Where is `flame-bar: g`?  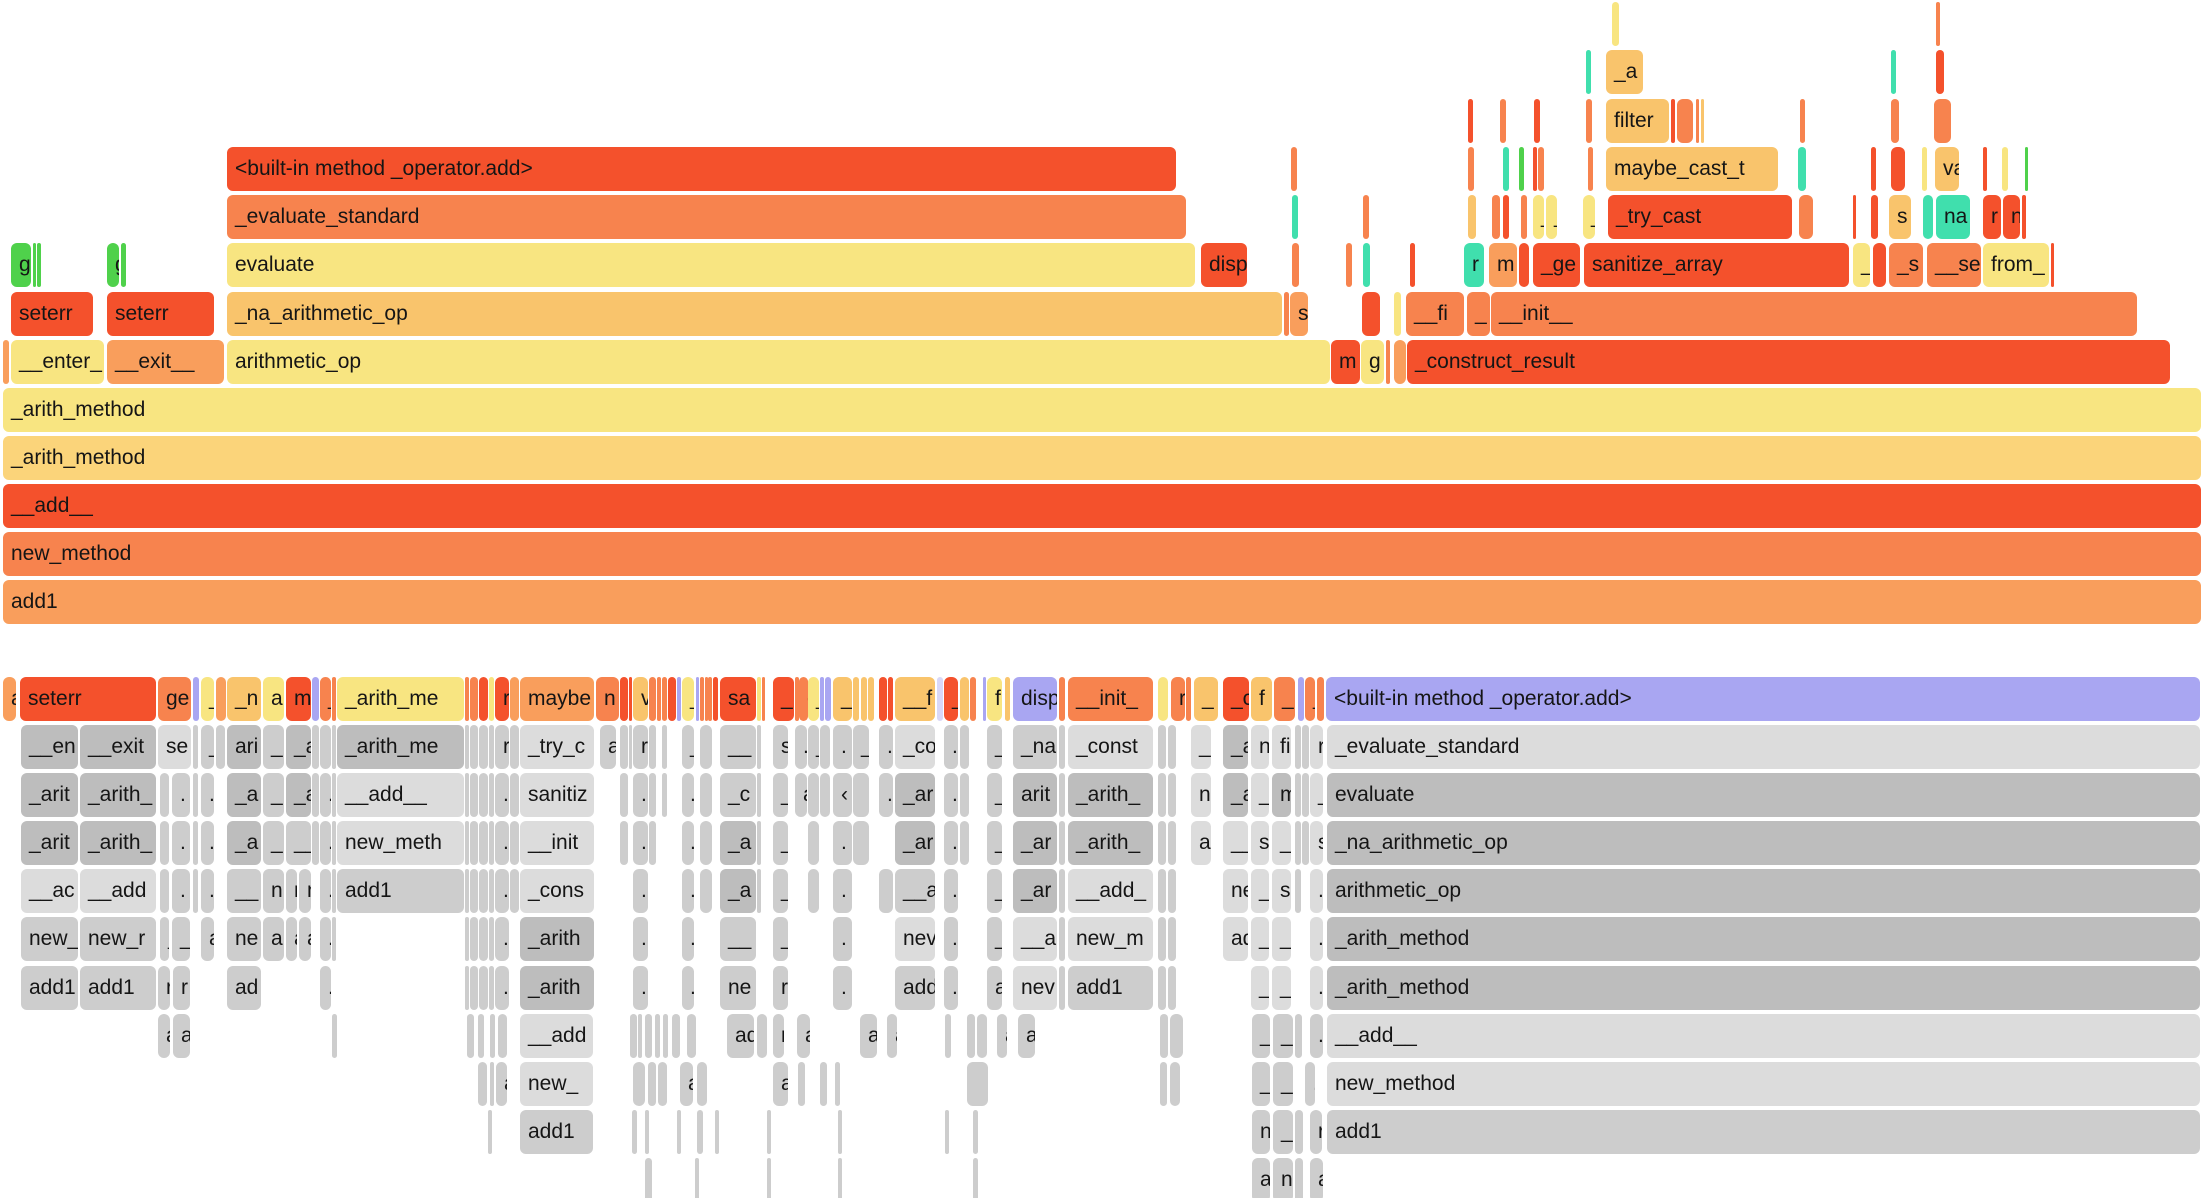
flame-bar: g is located at coordinates (1372, 362).